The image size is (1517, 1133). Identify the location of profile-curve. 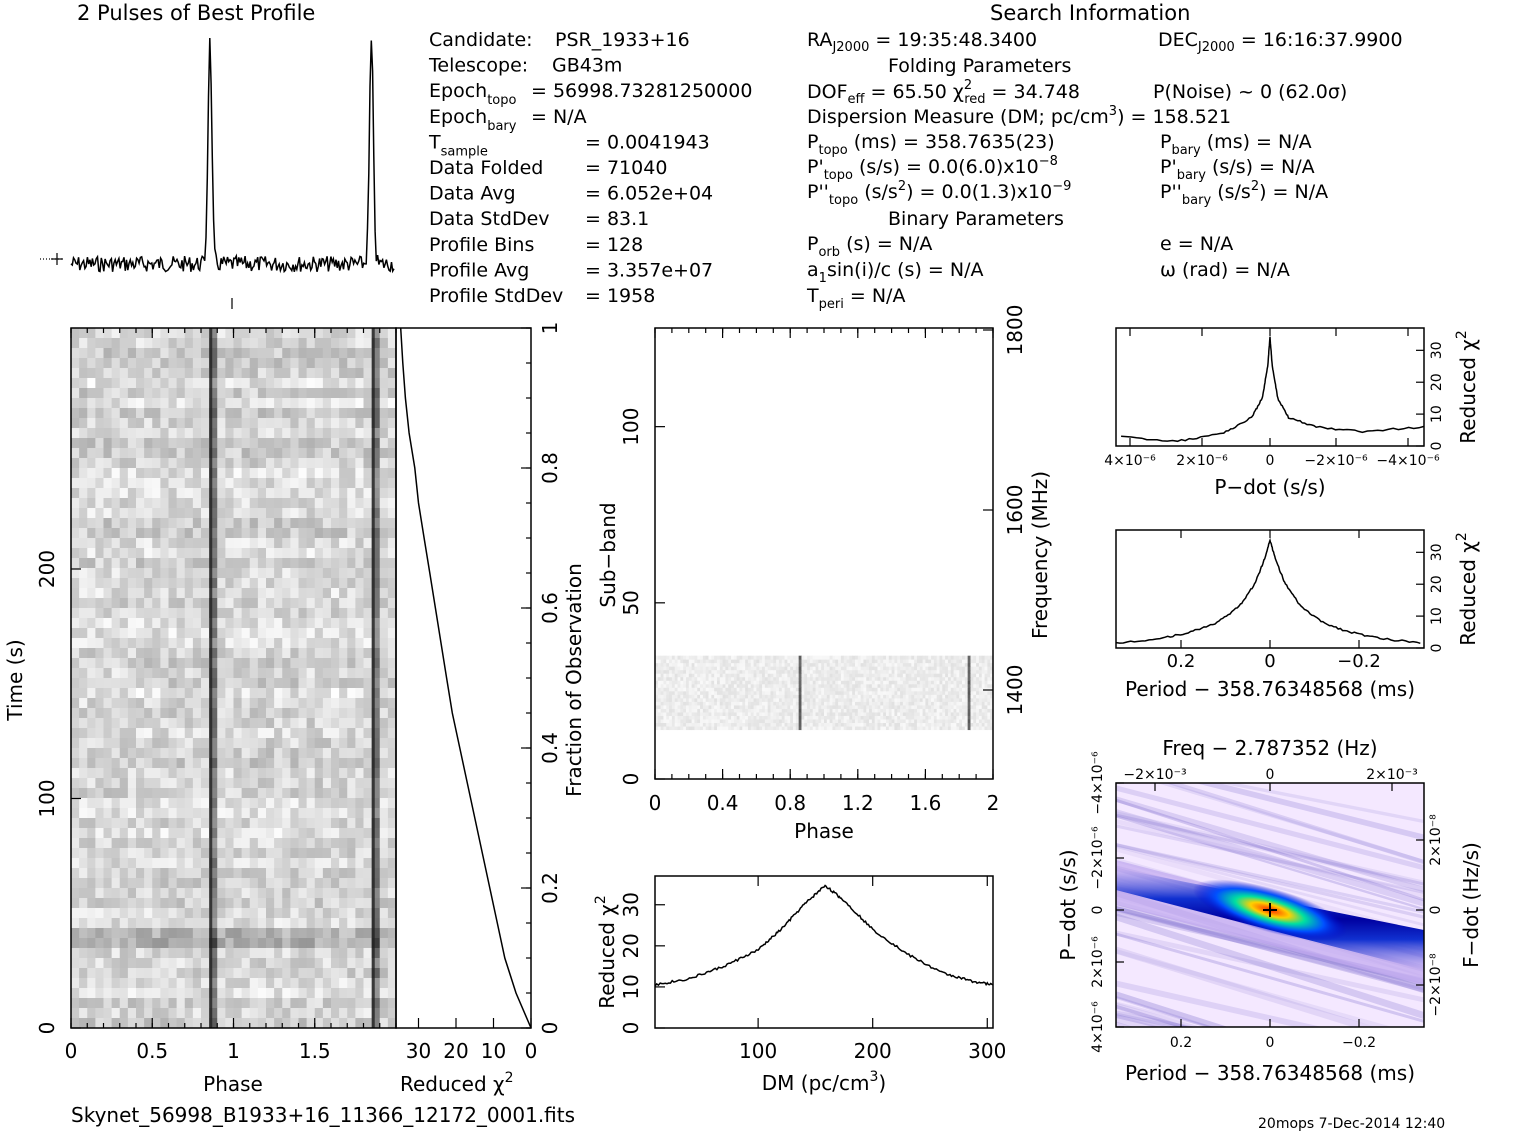
(232, 155).